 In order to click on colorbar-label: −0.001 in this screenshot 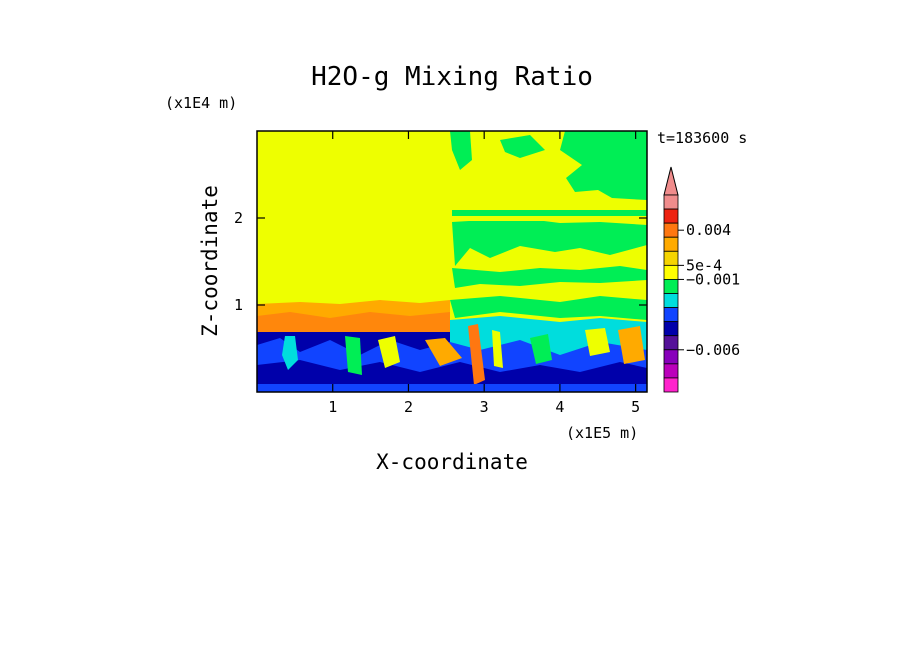, I will do `click(713, 279)`.